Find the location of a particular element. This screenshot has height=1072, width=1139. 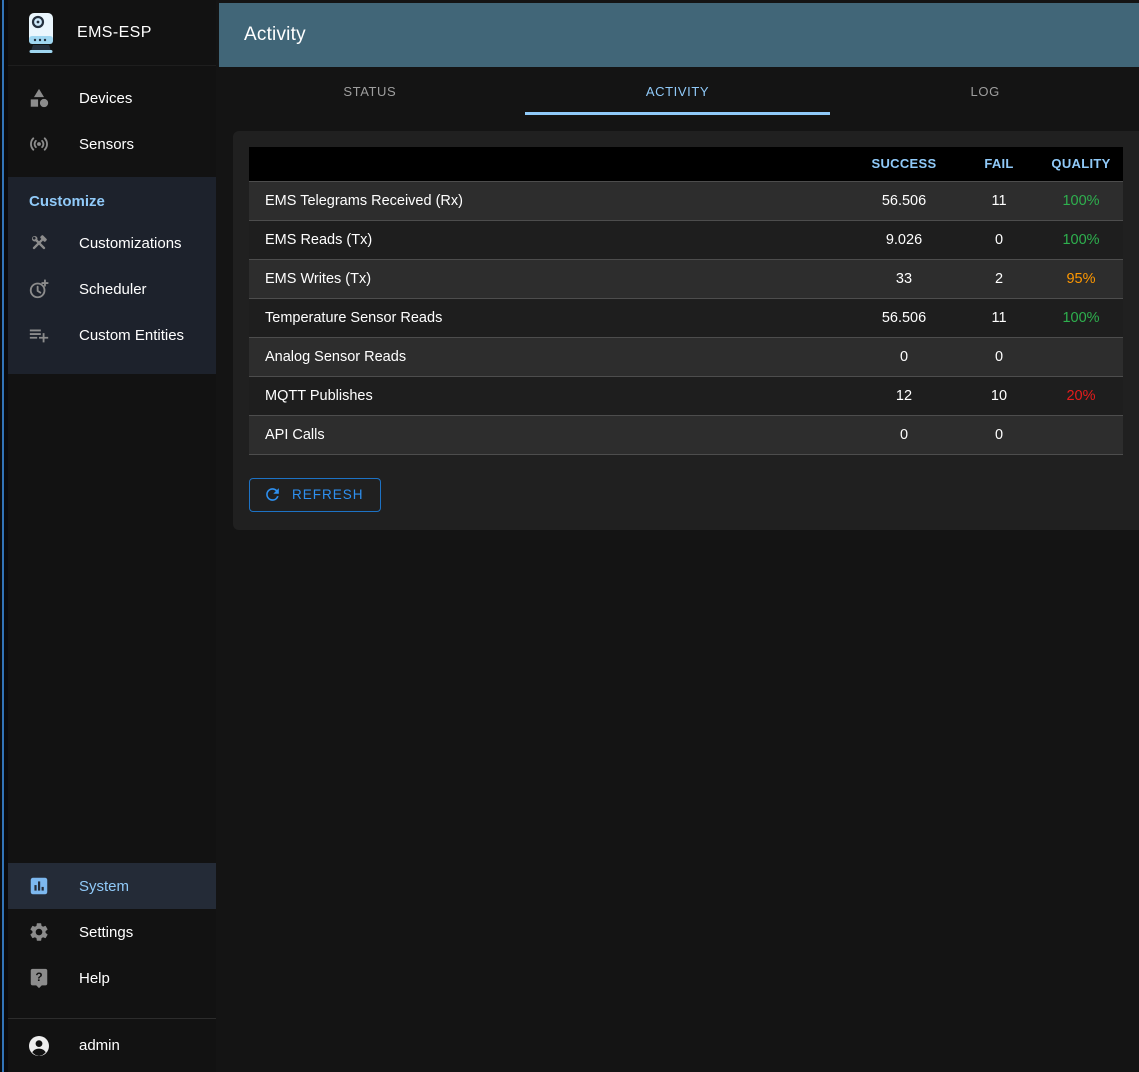

sidebar-spacer is located at coordinates (112, 618).